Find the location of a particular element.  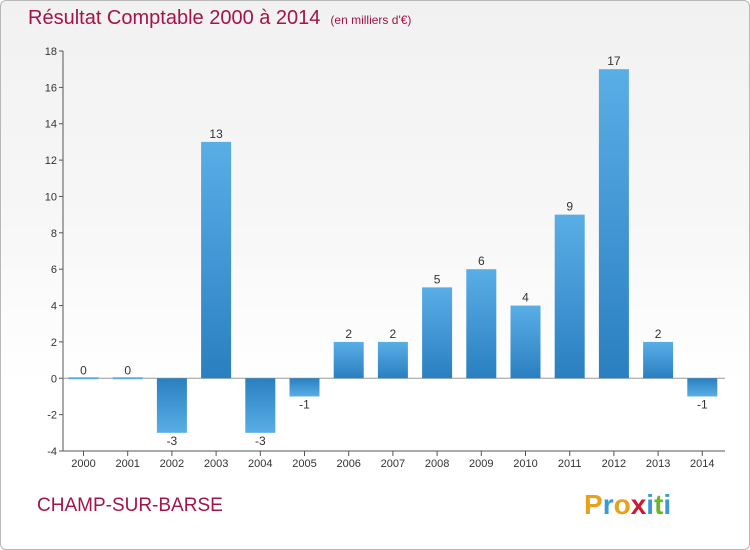

y-tick-label: -2 is located at coordinates (52, 416).